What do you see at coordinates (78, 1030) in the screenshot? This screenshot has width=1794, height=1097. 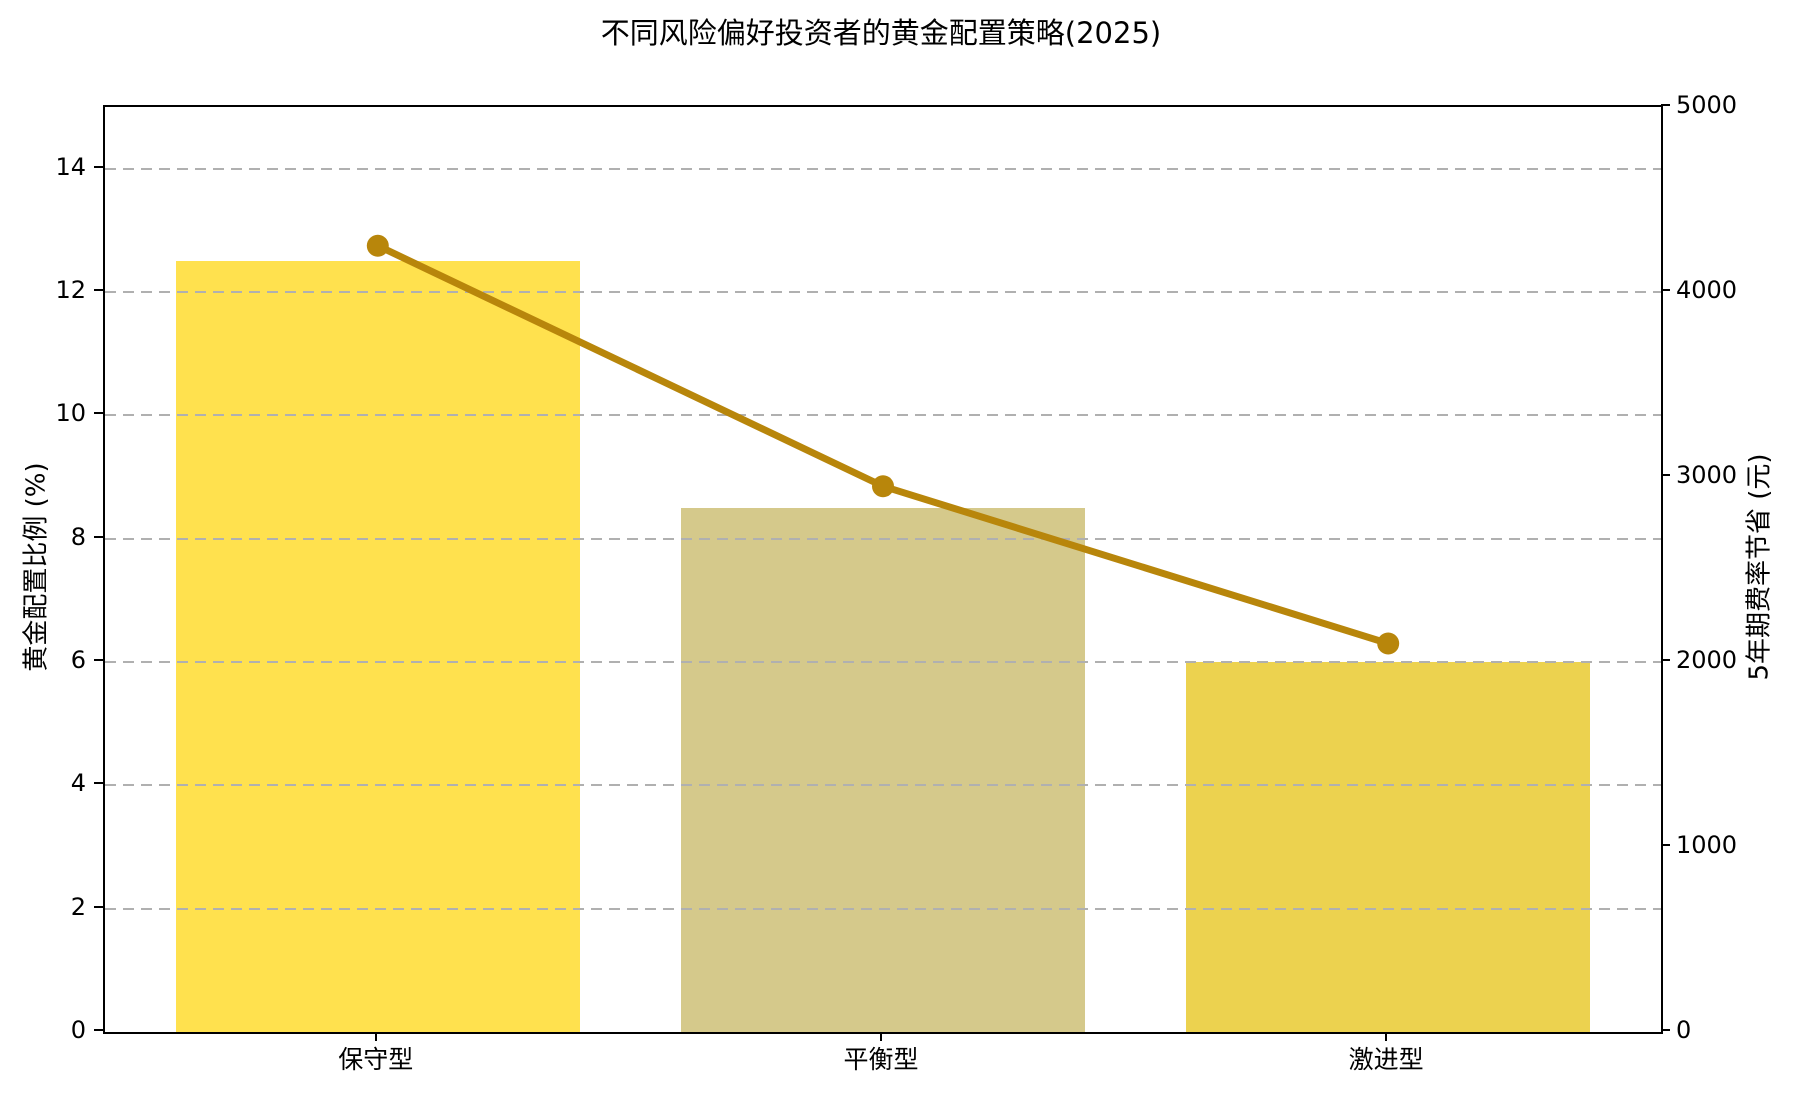 I see `left-tick-label-0: 0` at bounding box center [78, 1030].